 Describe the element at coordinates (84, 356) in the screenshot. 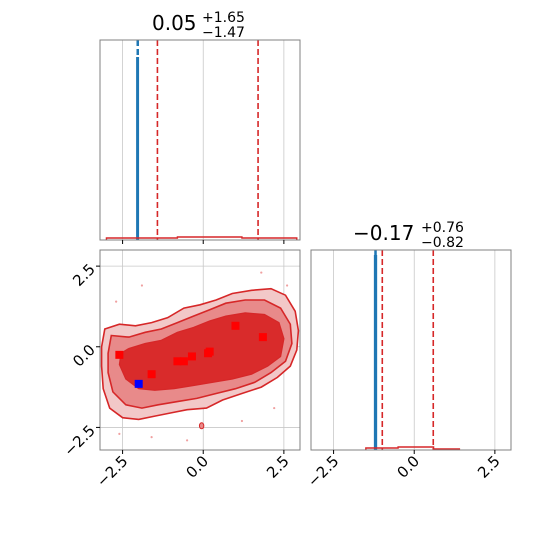

I see `y-tick-label: 0.0` at that location.